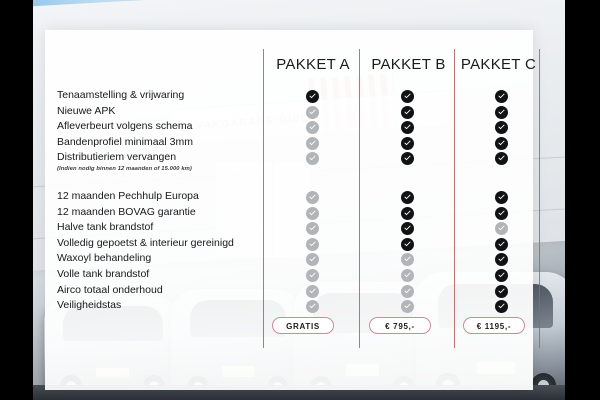 The image size is (600, 400). Describe the element at coordinates (145, 242) in the screenshot. I see `feature-label: Volledig gepoetst & interieur gereinigd` at that location.